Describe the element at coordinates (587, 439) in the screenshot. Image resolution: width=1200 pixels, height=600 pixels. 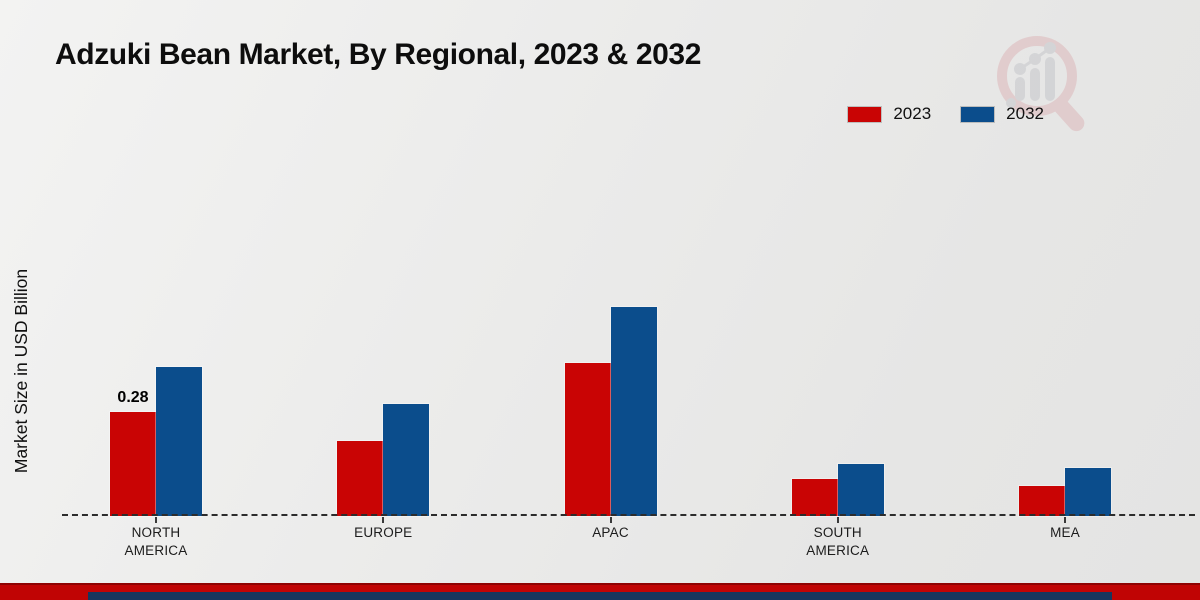
I see `bar-2023-apac` at that location.